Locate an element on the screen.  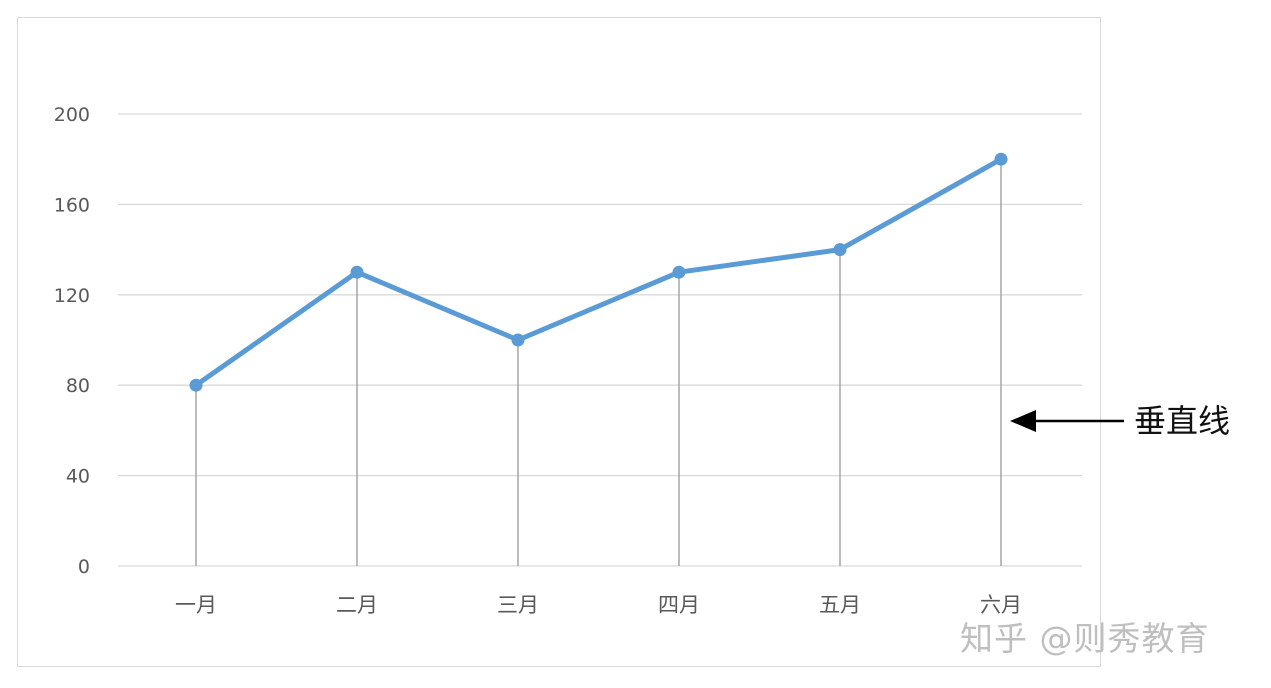
x-axis-tick-labels: 一月 二月 三月 四月 五月 六月 is located at coordinates (598, 605).